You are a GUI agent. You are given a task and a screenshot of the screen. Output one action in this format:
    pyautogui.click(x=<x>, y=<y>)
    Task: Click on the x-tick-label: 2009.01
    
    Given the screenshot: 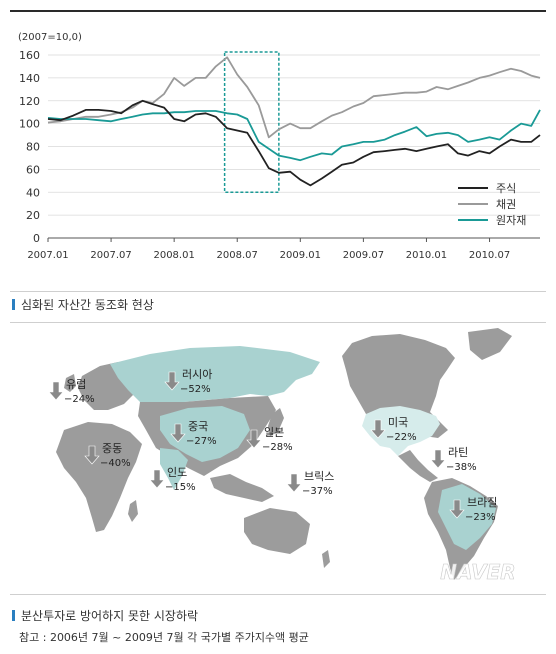 What is the action you would take?
    pyautogui.click(x=300, y=255)
    